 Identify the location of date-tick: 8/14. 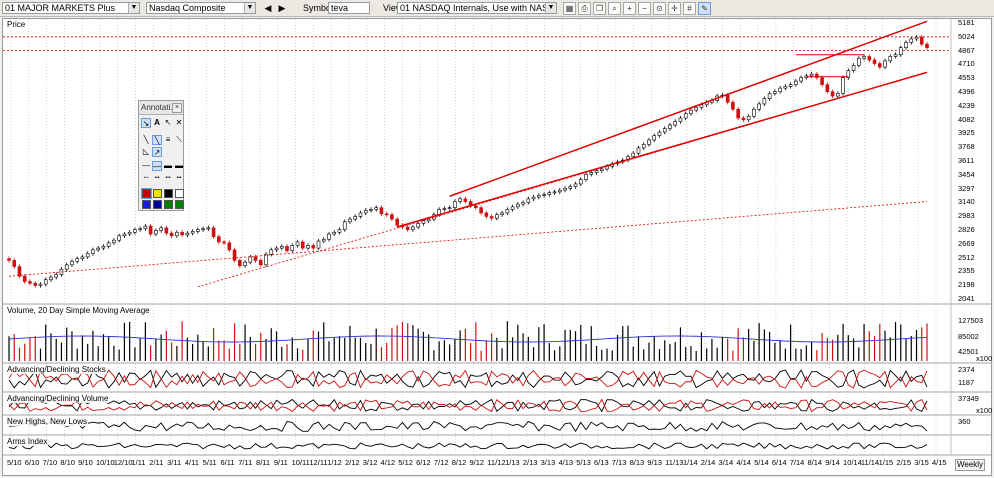
(815, 462).